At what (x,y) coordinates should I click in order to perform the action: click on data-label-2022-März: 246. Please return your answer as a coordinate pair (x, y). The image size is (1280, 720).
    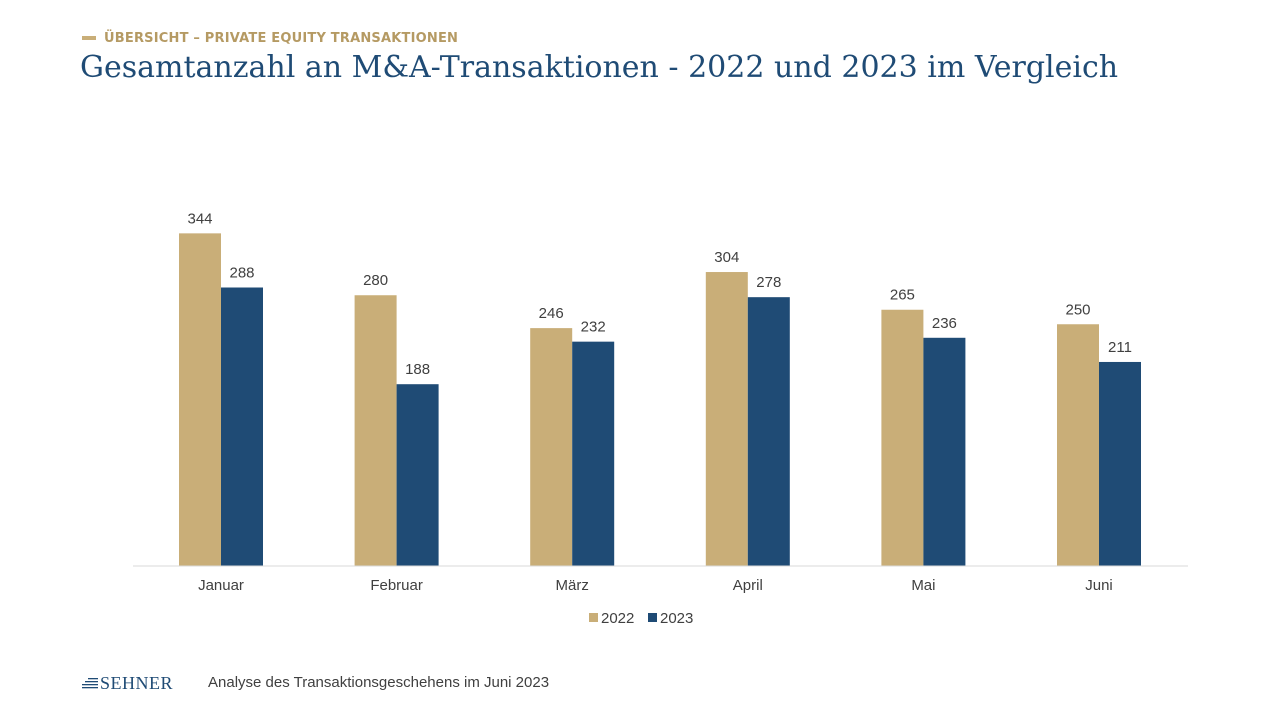
    Looking at the image, I should click on (551, 313).